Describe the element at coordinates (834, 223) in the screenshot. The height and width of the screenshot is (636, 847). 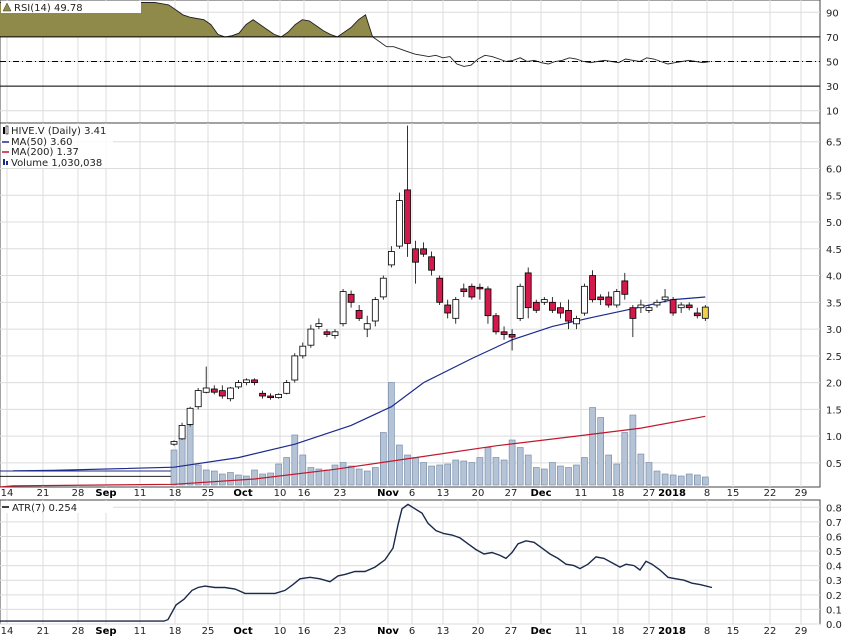
I see `price-y-tick-label: 5.0` at that location.